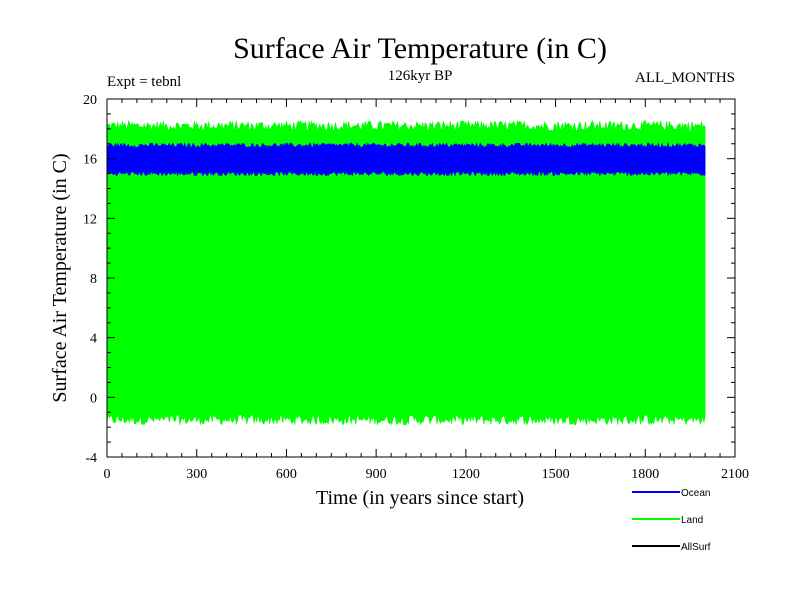 Image resolution: width=800 pixels, height=600 pixels. I want to click on legend-label-ocean: Ocean, so click(695, 493).